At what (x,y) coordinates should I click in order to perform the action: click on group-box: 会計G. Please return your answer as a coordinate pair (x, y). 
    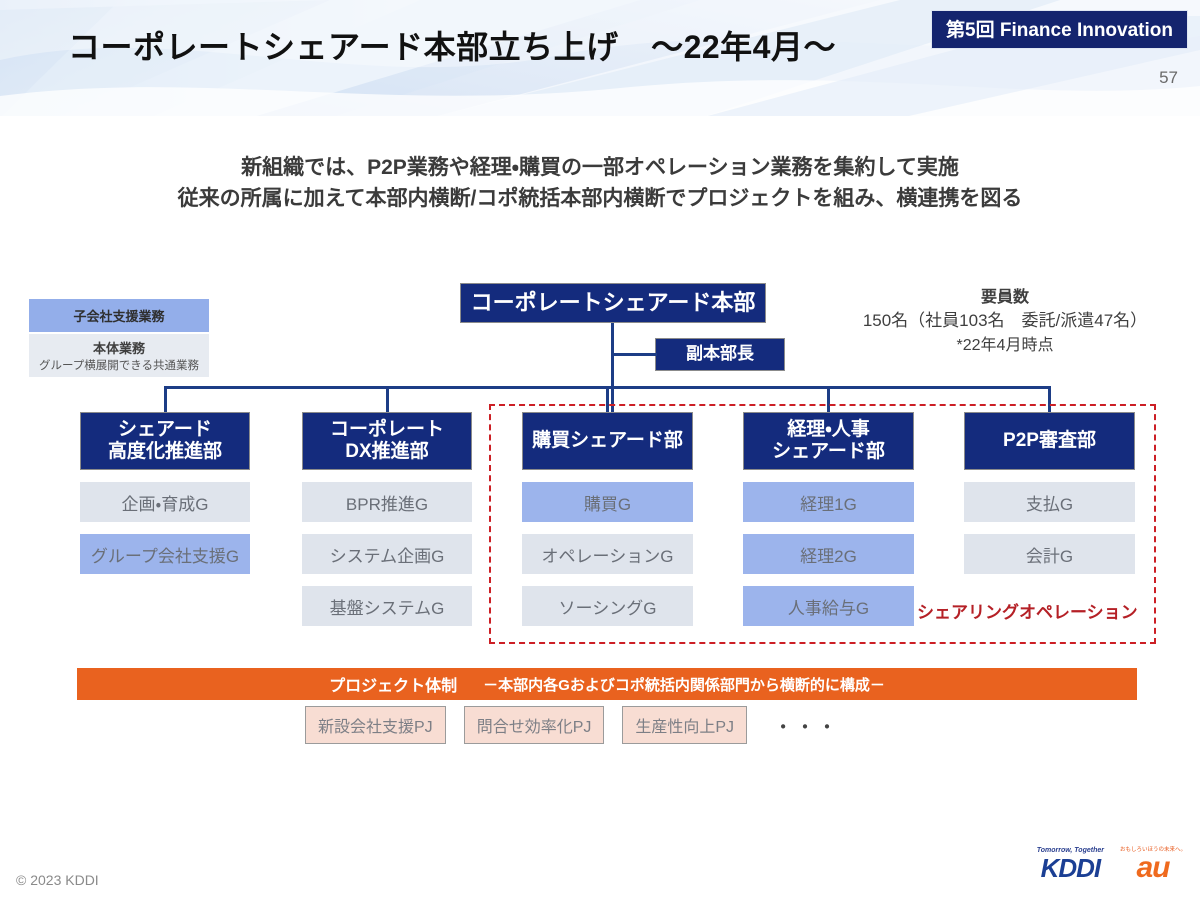
    Looking at the image, I should click on (1049, 554).